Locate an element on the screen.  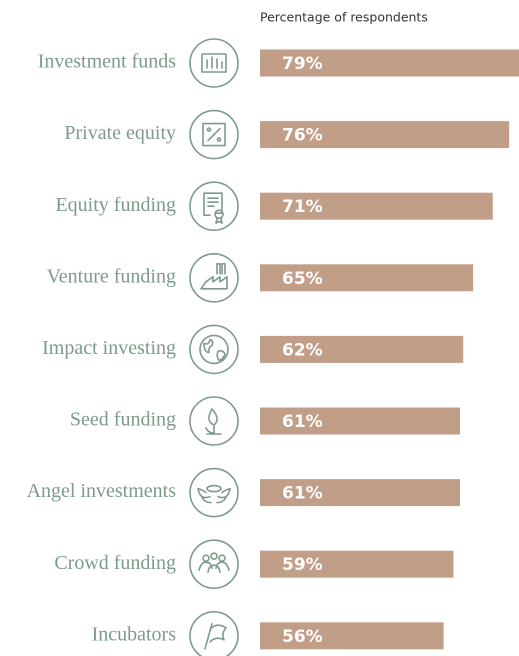
value-label: 56% is located at coordinates (302, 637).